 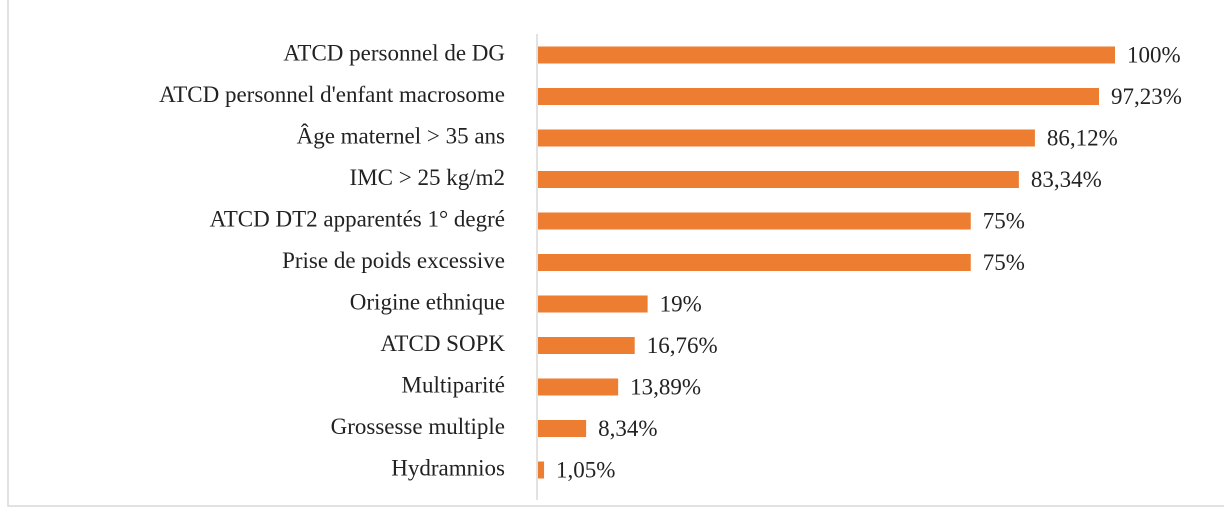 What do you see at coordinates (682, 345) in the screenshot?
I see `value-label: 16,76%` at bounding box center [682, 345].